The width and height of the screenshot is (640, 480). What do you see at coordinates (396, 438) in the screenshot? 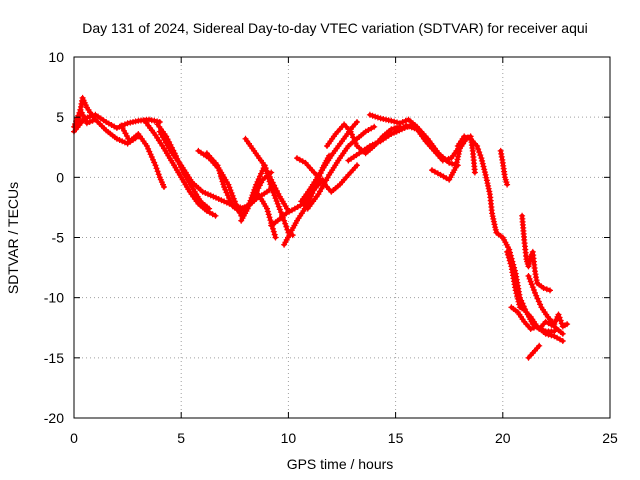
I see `x-tick-label: 15` at bounding box center [396, 438].